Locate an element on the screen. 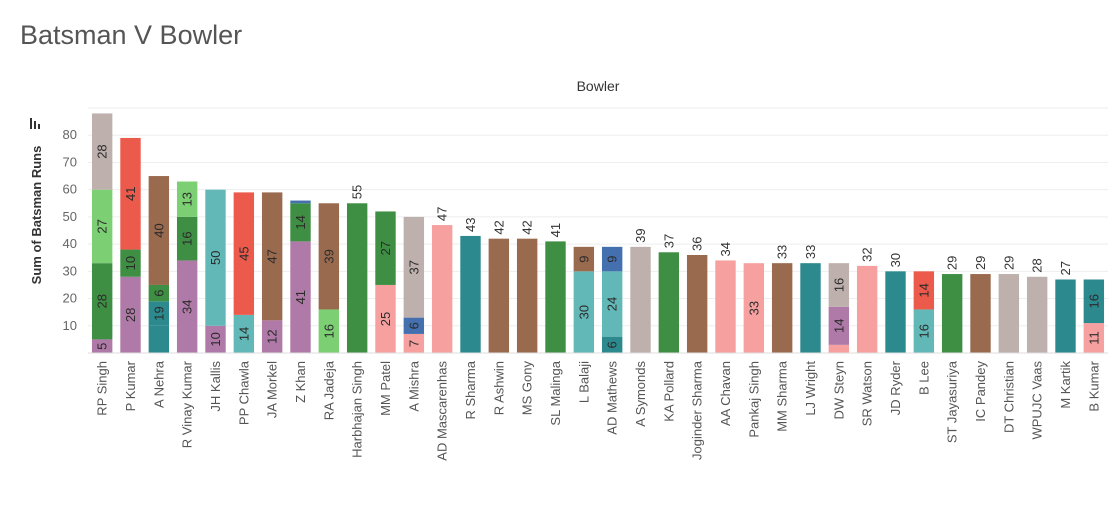 The image size is (1115, 507). bar-stack: 47 is located at coordinates (442, 280).